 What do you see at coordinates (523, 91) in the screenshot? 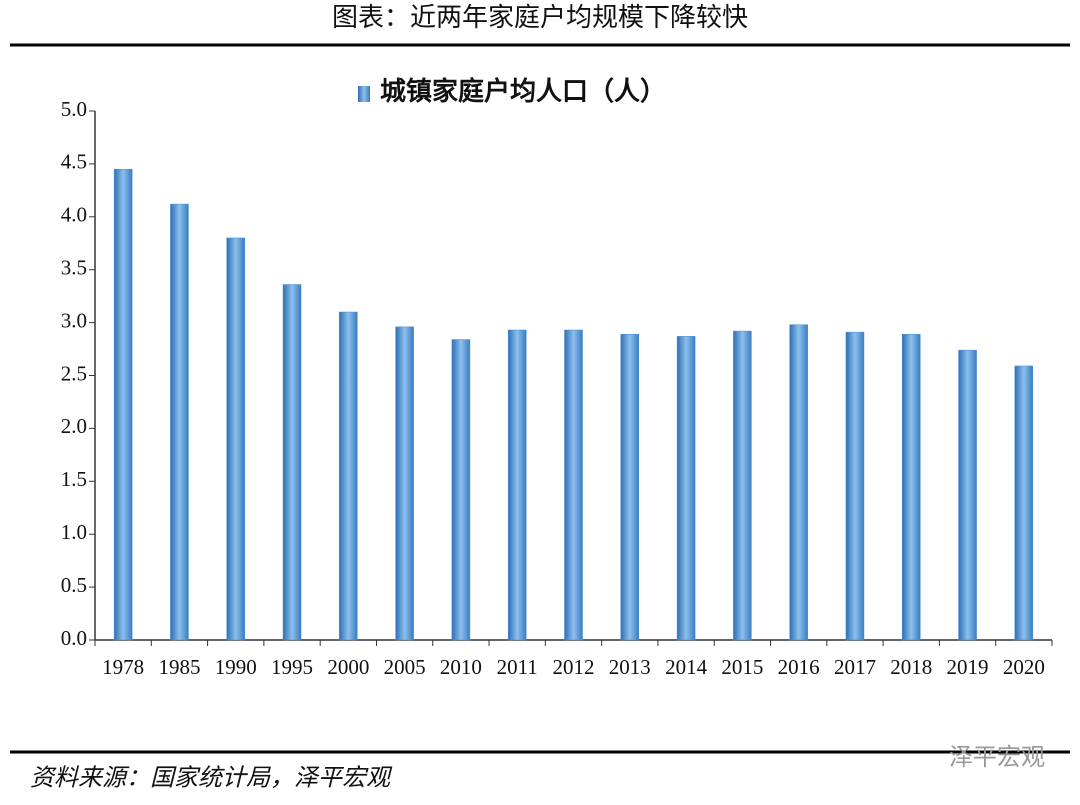
I see `legend-label: 城镇家庭户均人口（人）` at bounding box center [523, 91].